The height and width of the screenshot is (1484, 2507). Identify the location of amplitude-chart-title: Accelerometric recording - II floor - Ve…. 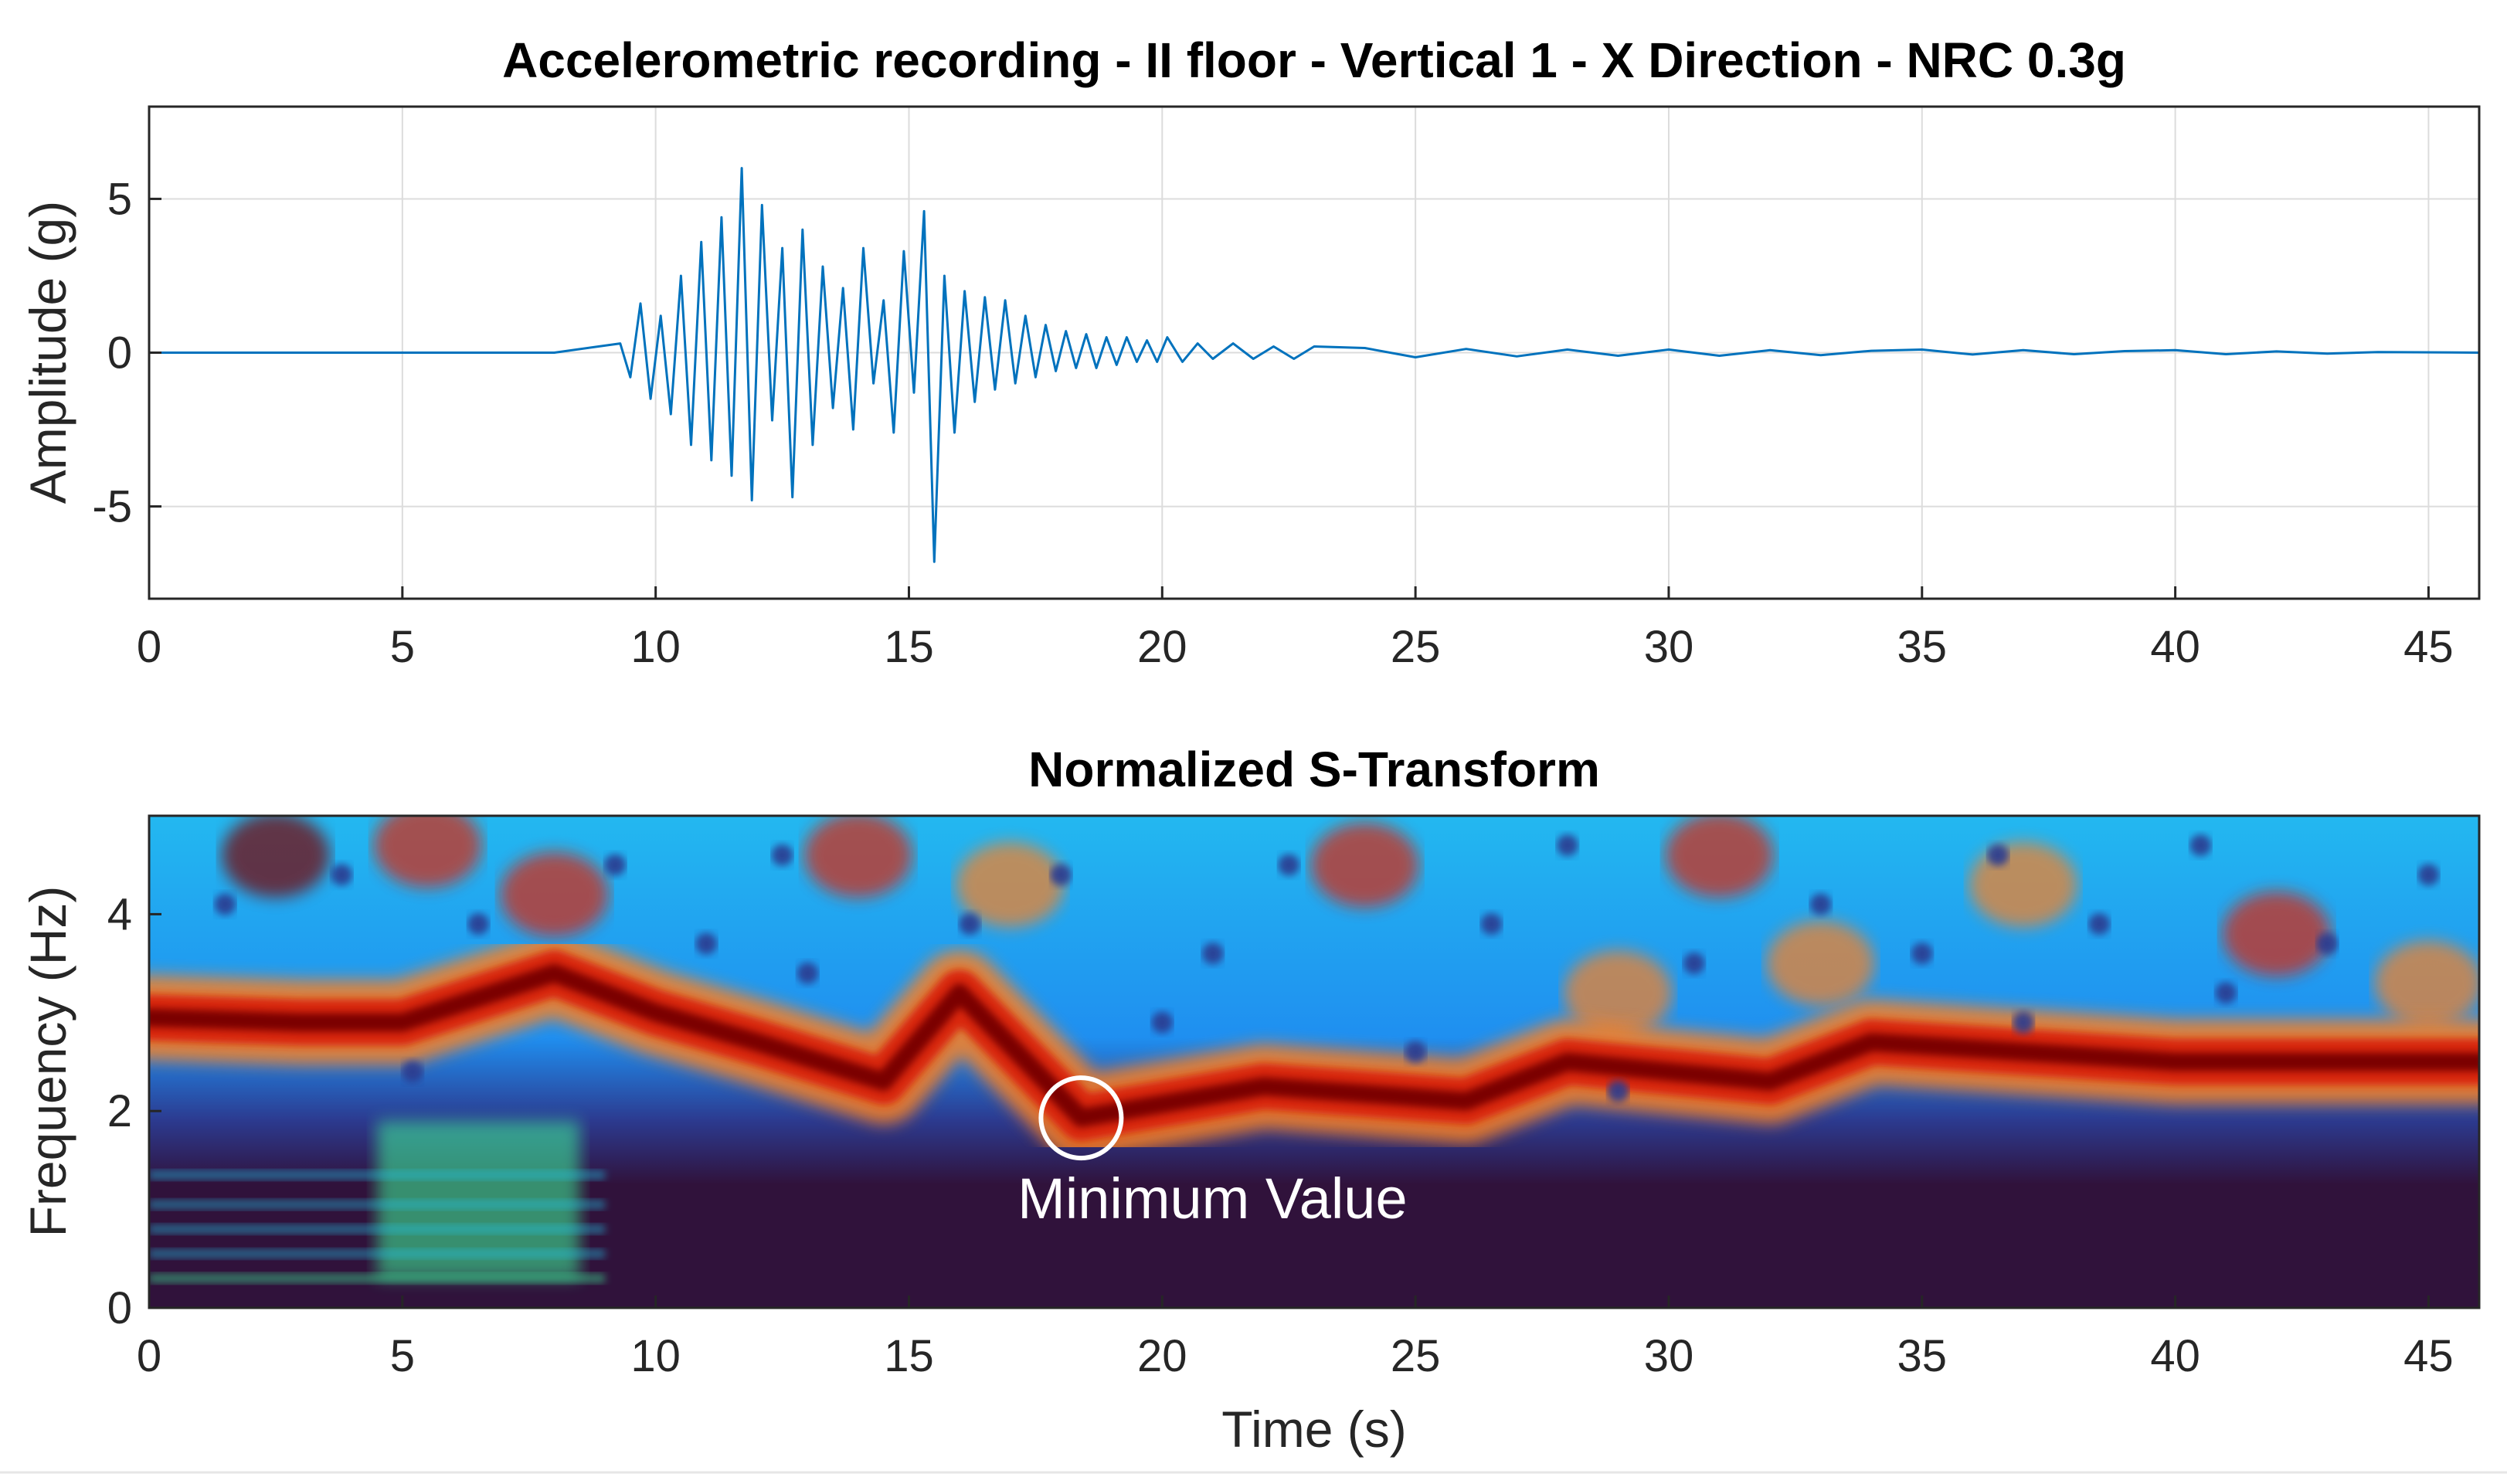
(1314, 60).